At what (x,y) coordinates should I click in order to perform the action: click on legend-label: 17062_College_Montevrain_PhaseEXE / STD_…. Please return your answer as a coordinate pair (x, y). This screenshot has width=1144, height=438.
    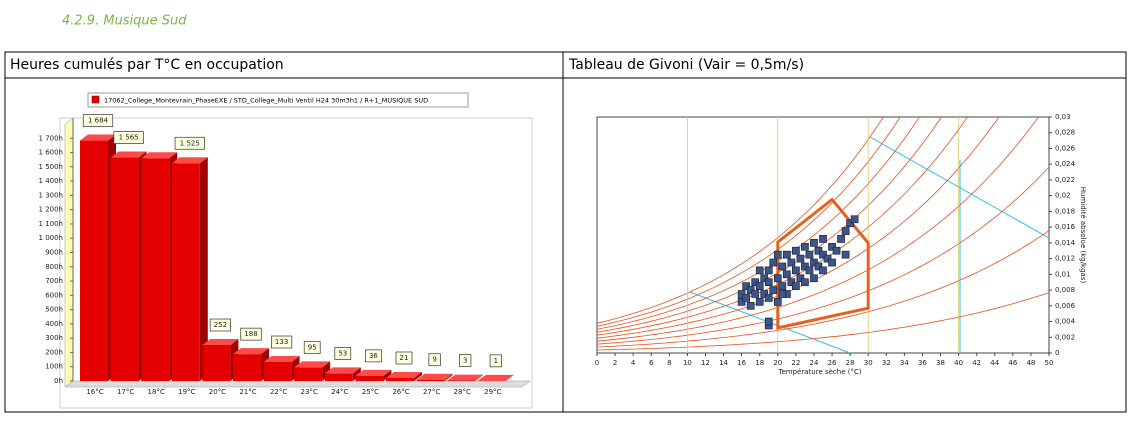
    Looking at the image, I should click on (266, 101).